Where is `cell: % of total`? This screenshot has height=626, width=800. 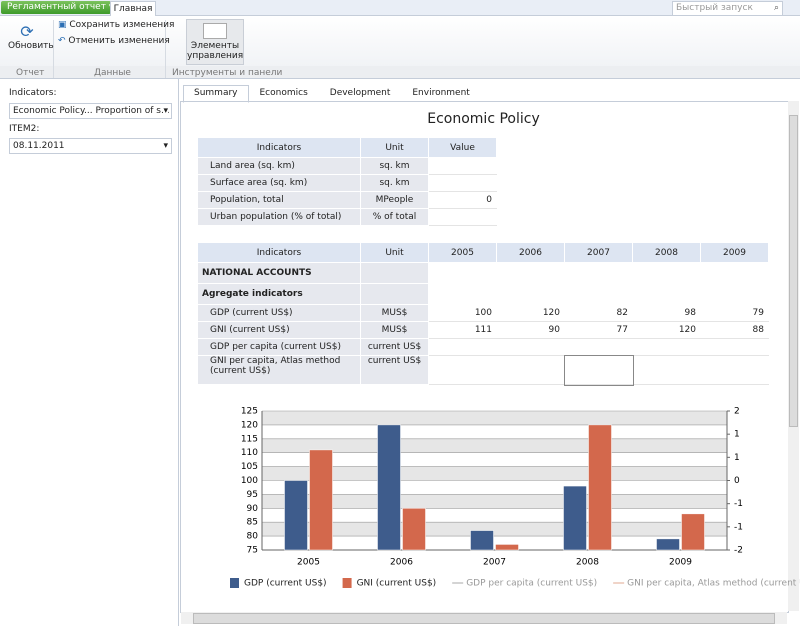 cell: % of total is located at coordinates (394, 217).